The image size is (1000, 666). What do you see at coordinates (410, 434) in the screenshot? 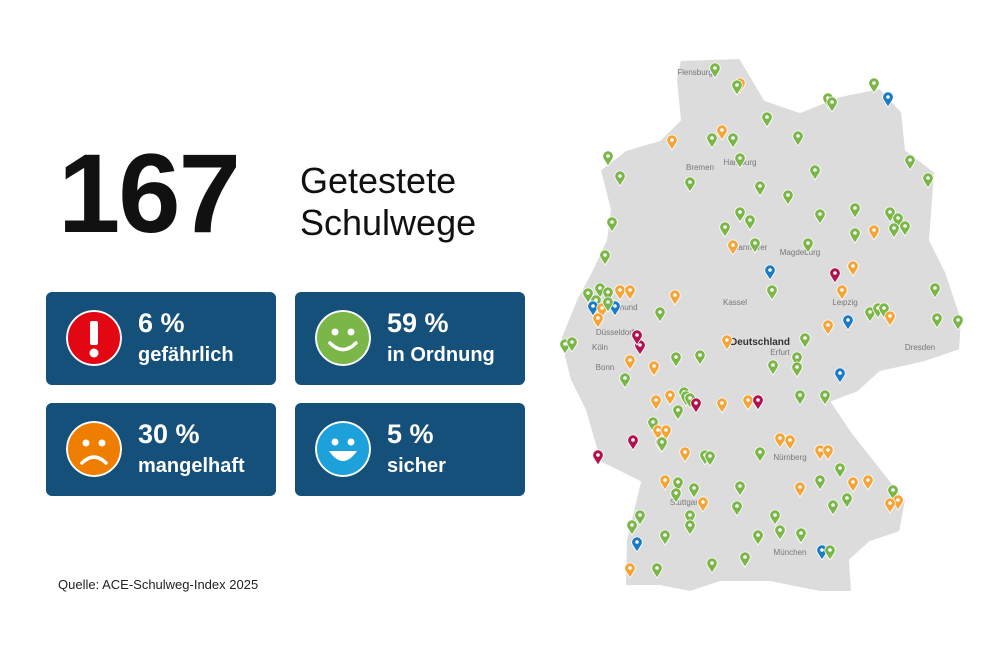
I see `tile-percent: 5 %` at bounding box center [410, 434].